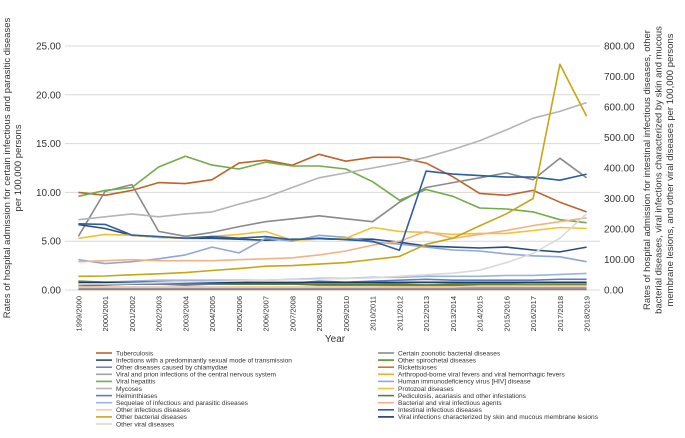 The height and width of the screenshot is (438, 685). What do you see at coordinates (18, 167) in the screenshot?
I see `left-axis-title-line: per 100,000 persons` at bounding box center [18, 167].